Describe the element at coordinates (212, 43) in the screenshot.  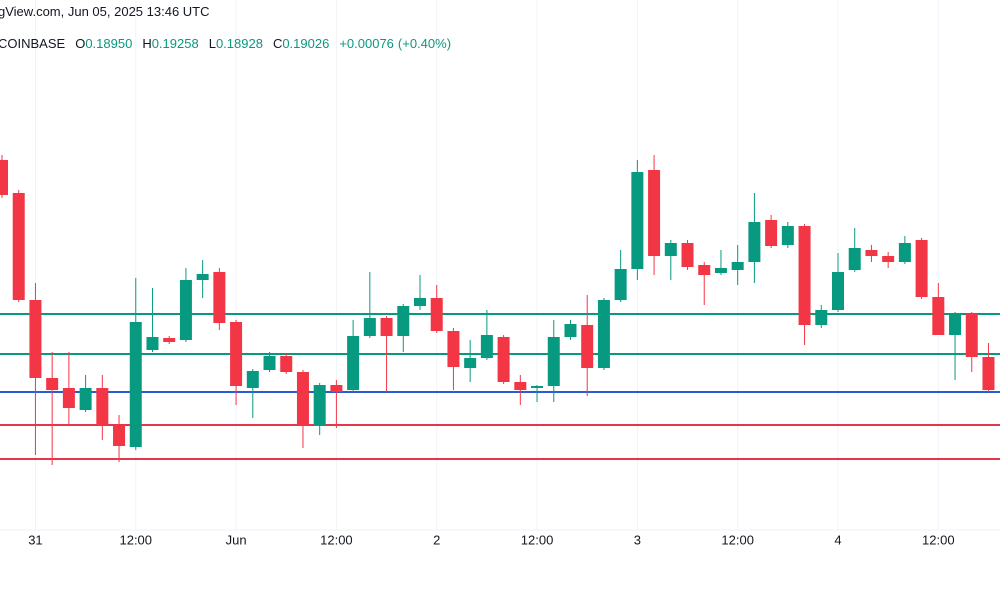
I see `field-label: L` at that location.